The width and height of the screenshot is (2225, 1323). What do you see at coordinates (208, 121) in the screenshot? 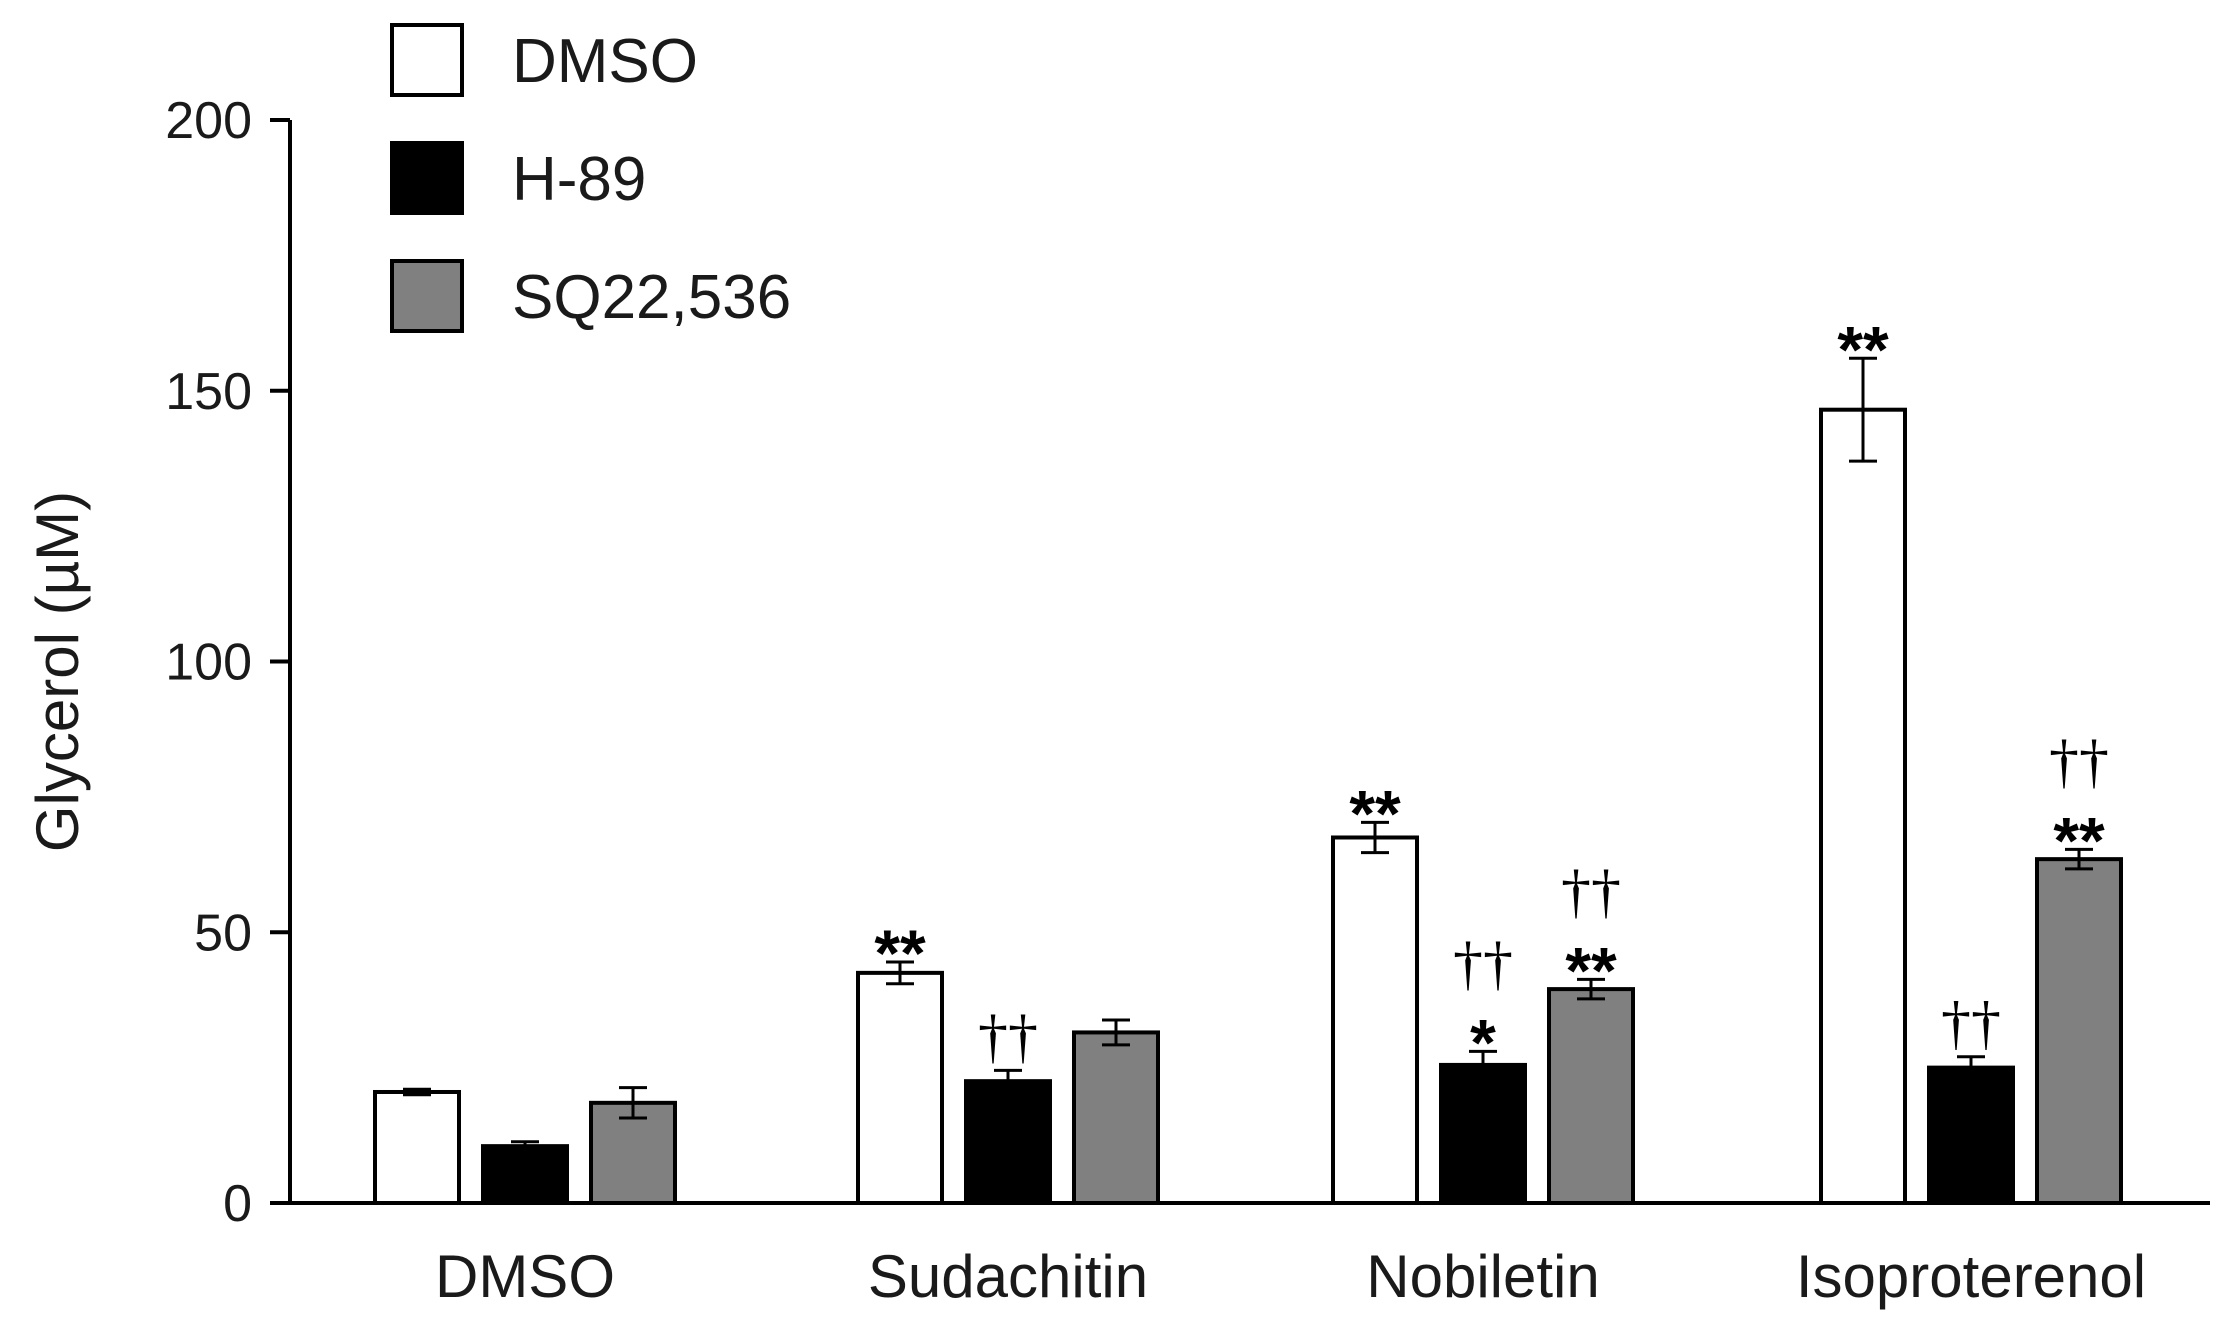
I see `y-tick-label: 200` at bounding box center [208, 121].